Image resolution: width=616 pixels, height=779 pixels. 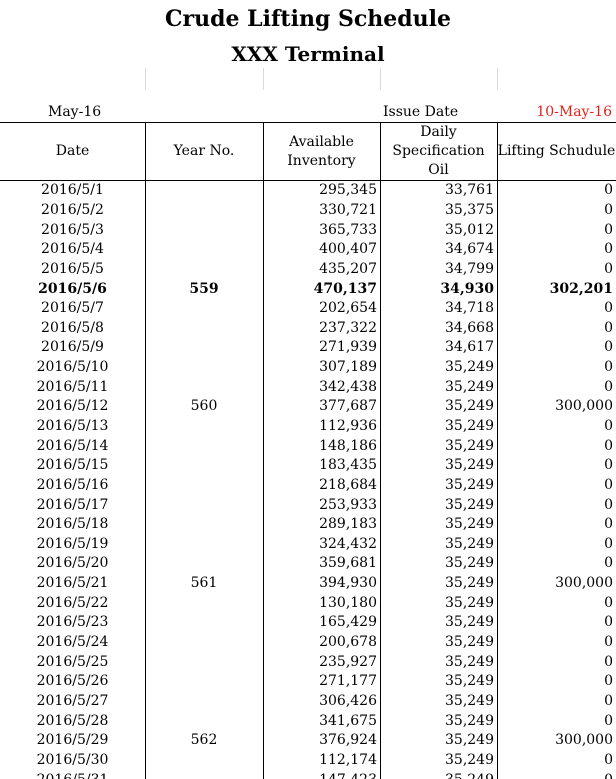 What do you see at coordinates (308, 466) in the screenshot?
I see `table-row: 2016/5/15 183,435 35,249 0` at bounding box center [308, 466].